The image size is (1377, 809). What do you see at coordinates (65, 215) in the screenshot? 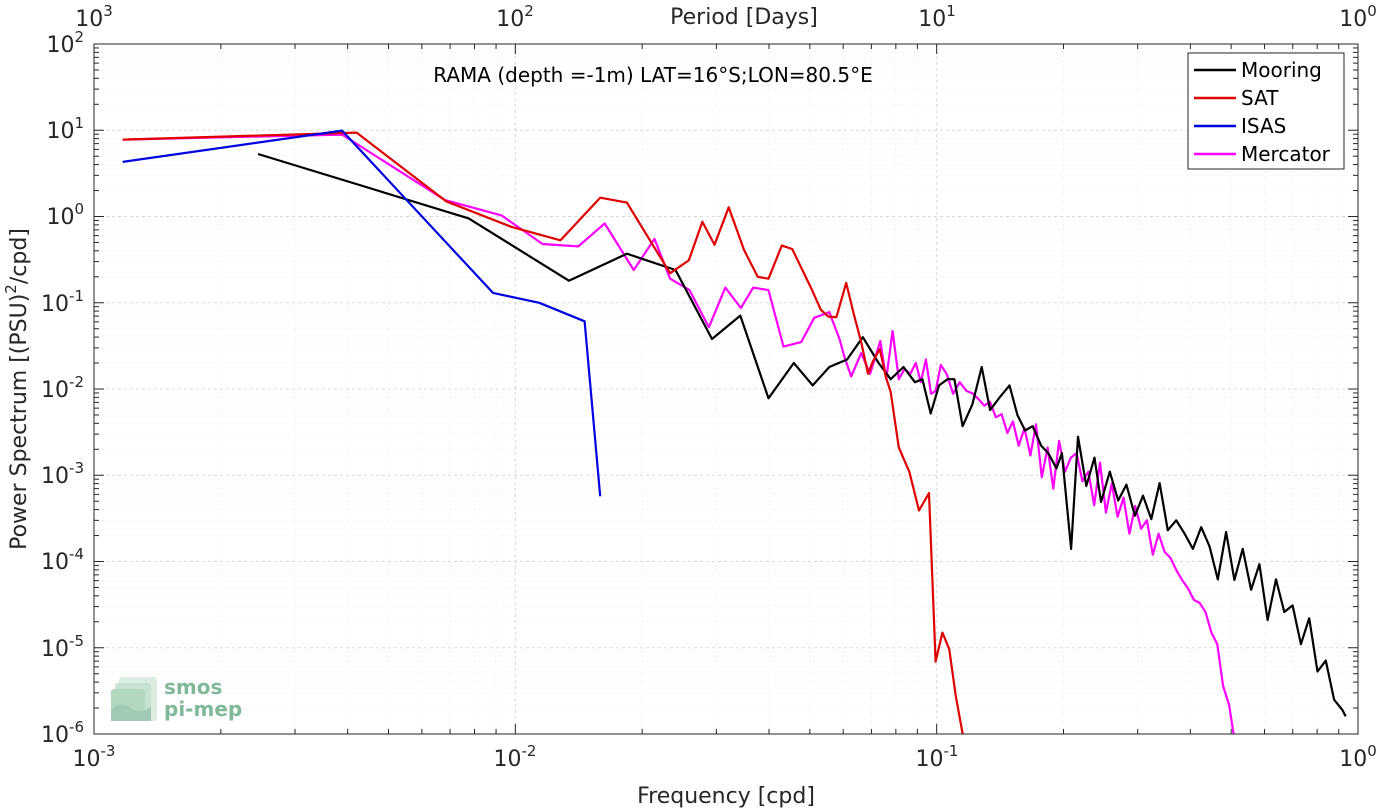
I see `y-tick-label-2: 10⁰` at bounding box center [65, 215].